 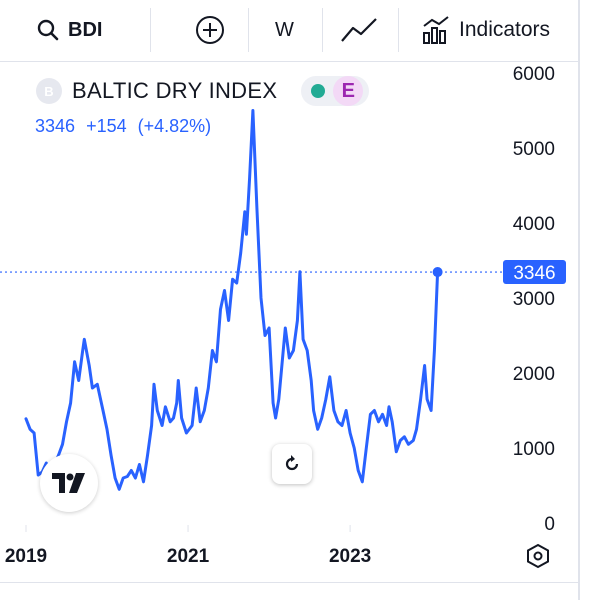 What do you see at coordinates (106, 126) in the screenshot?
I see `price-change: +154` at bounding box center [106, 126].